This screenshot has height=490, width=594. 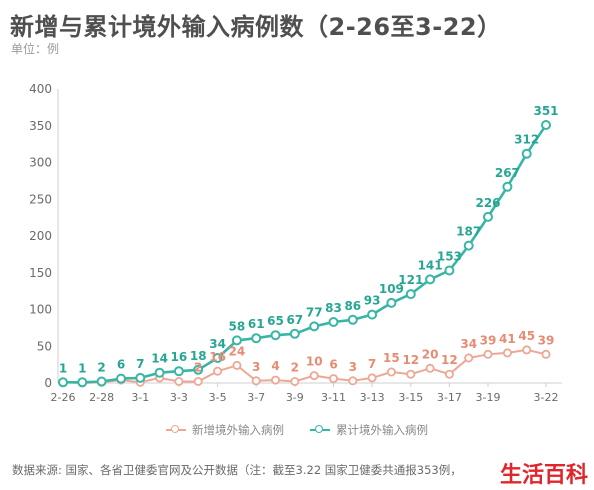 What do you see at coordinates (546, 340) in the screenshot?
I see `new-value-label: 39` at bounding box center [546, 340].